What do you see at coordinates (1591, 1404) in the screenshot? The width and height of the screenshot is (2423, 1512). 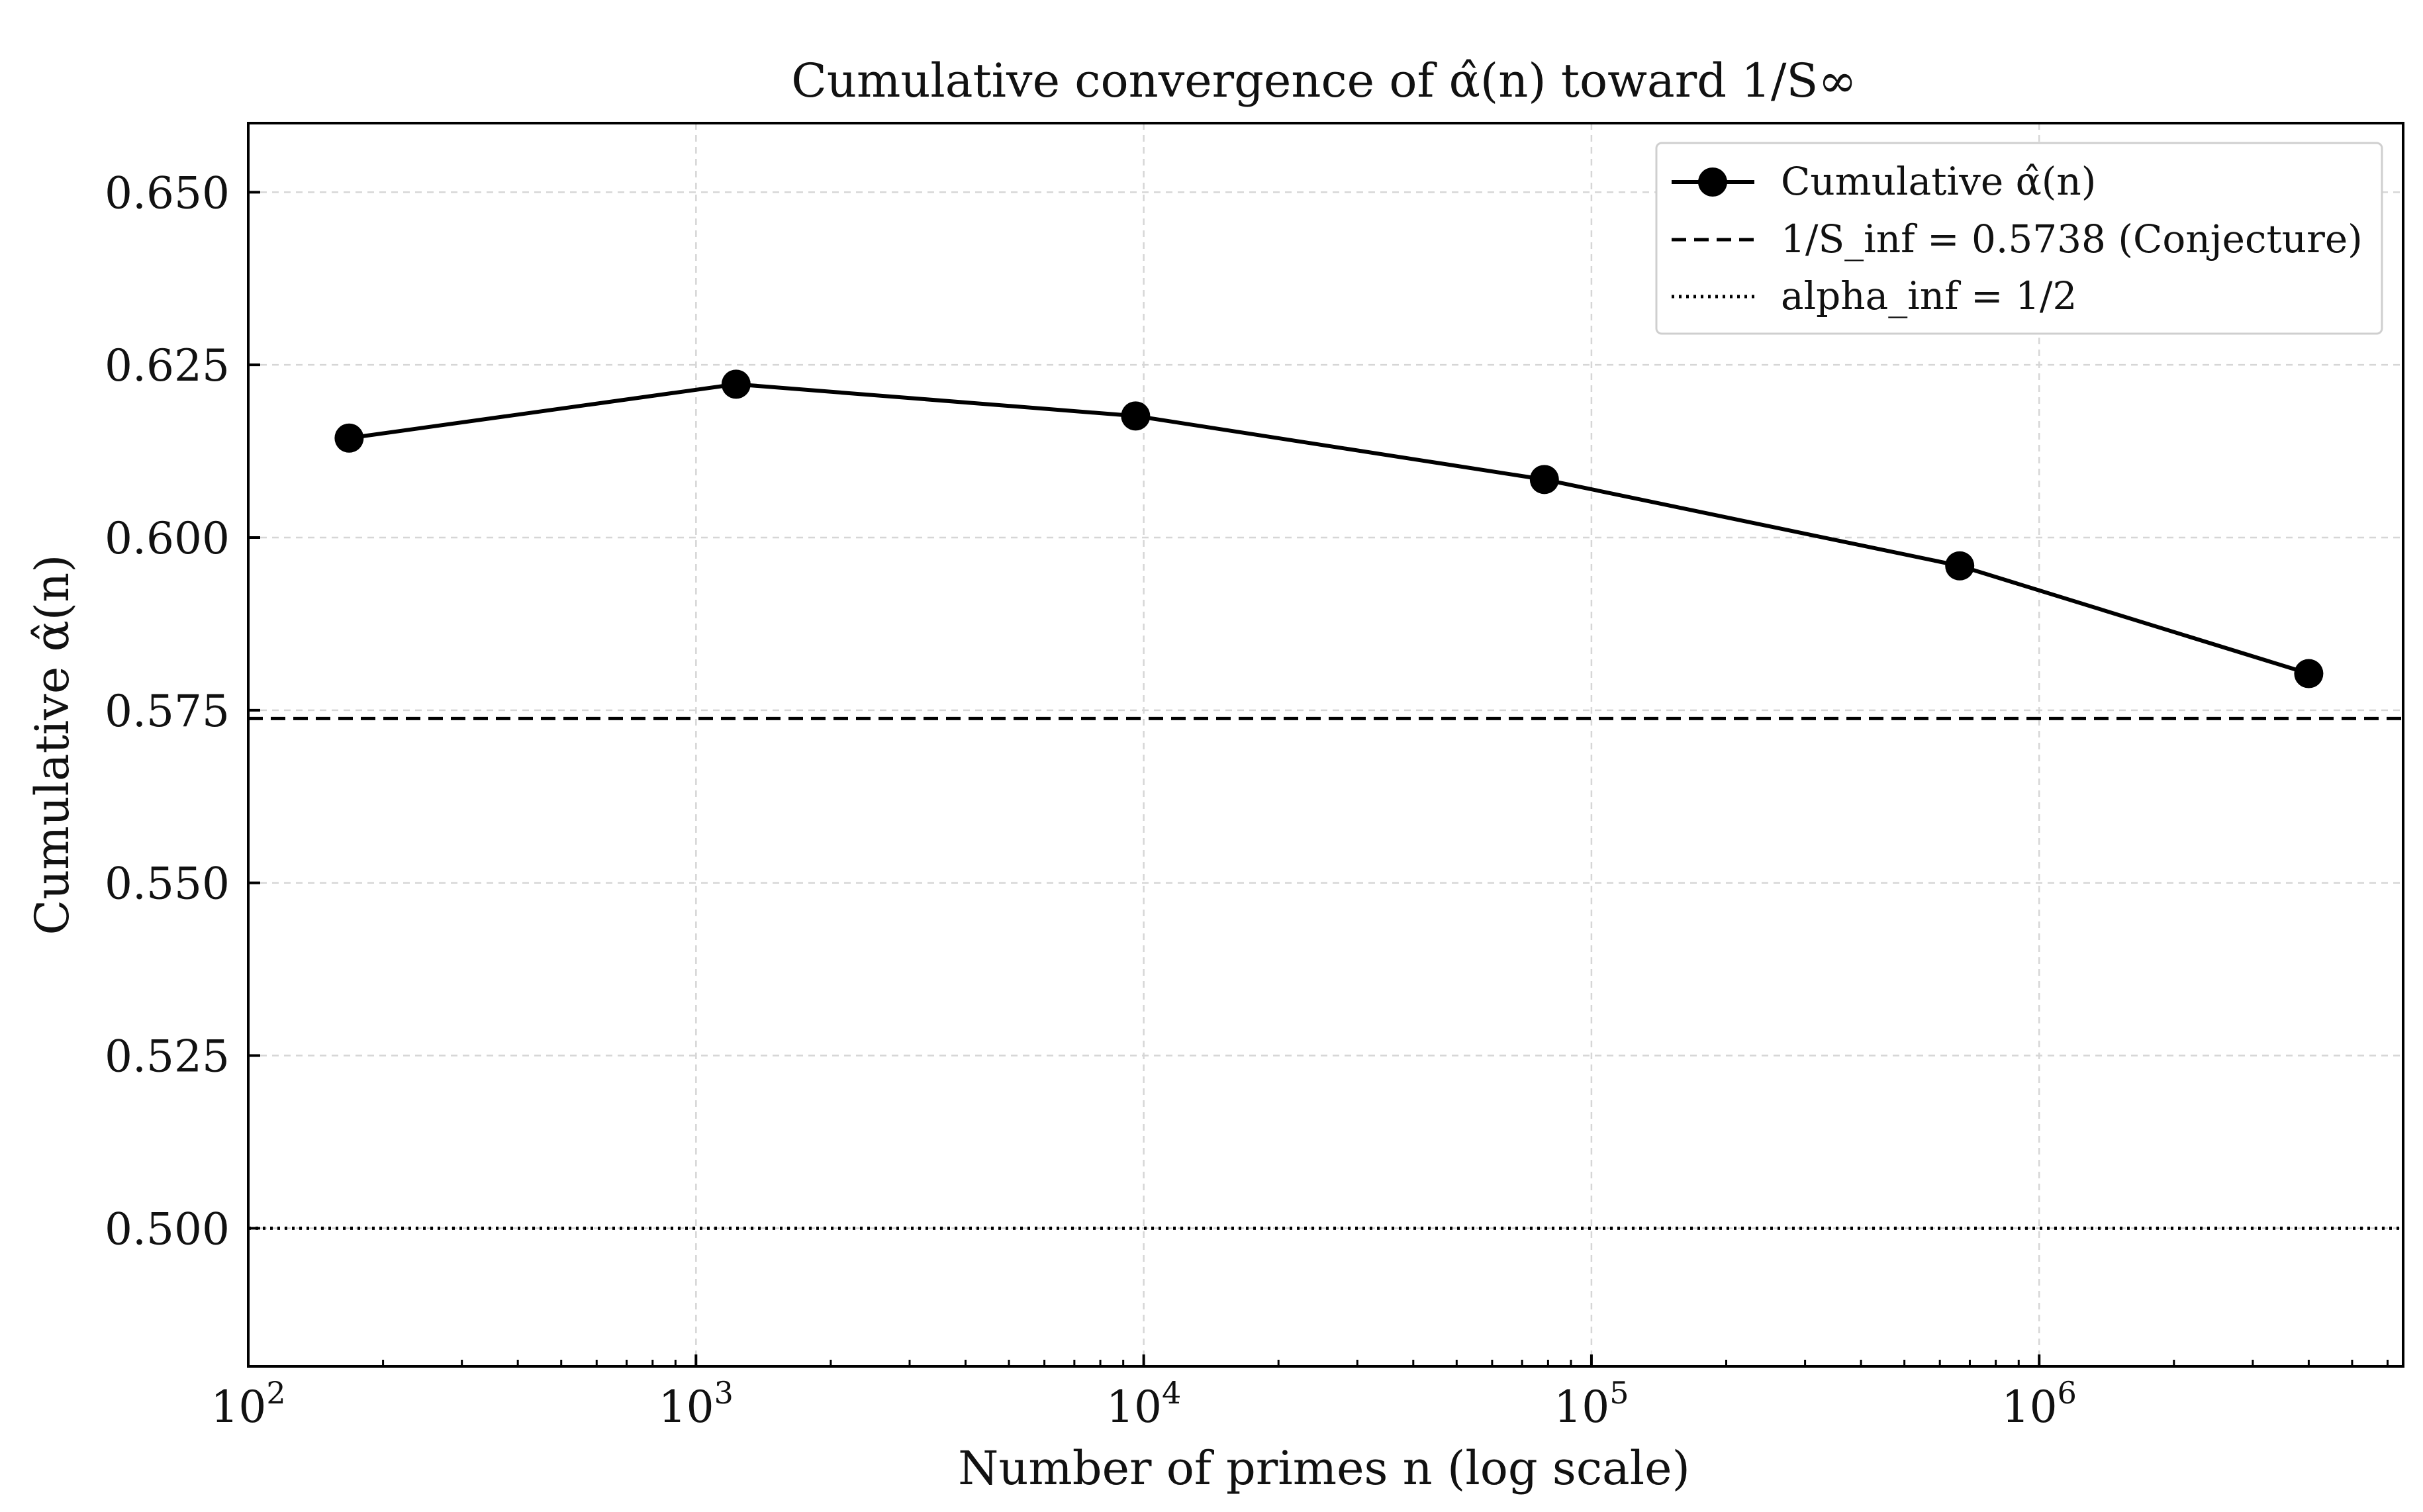 I see `x-tick-label: 10⁵` at bounding box center [1591, 1404].